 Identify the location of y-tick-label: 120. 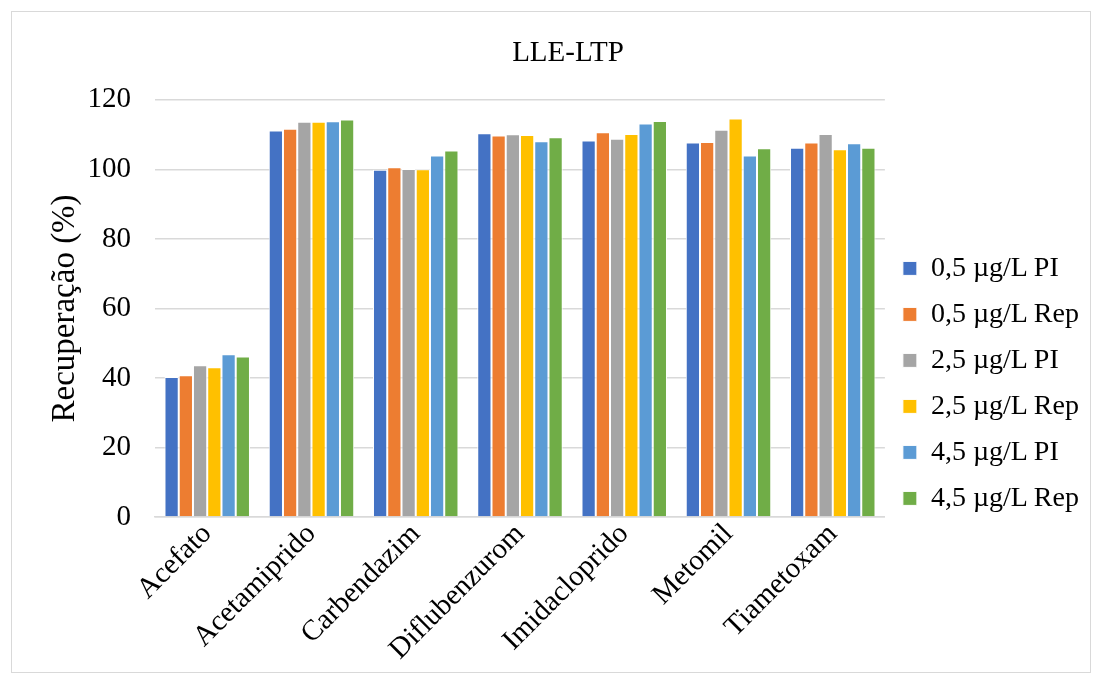
(109, 97).